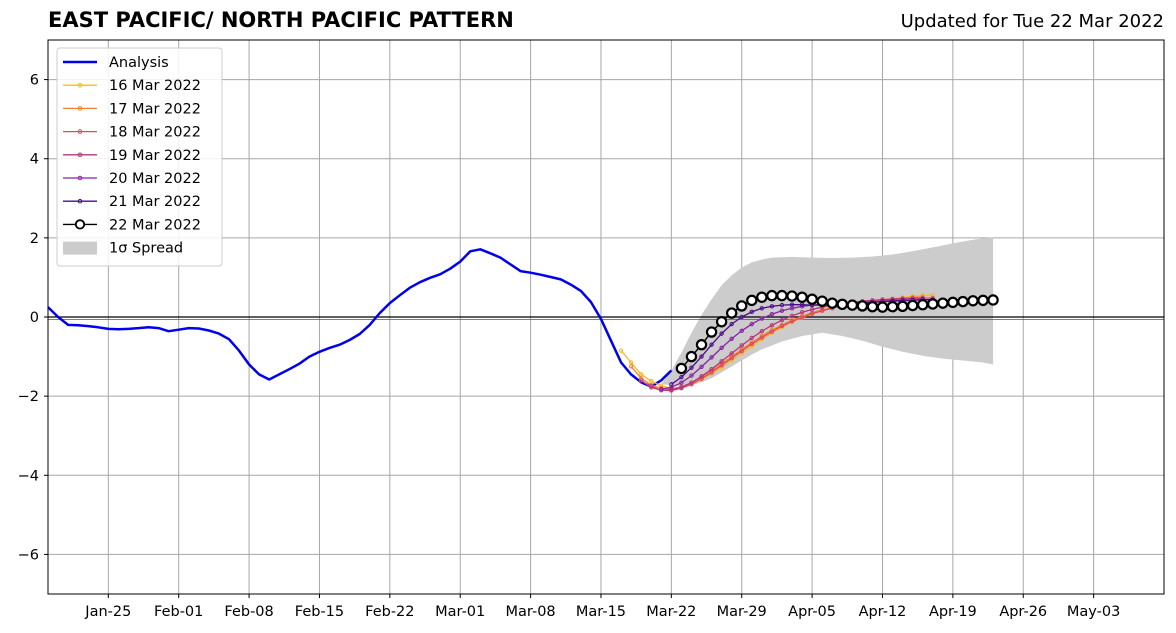 This screenshot has height=633, width=1176. Describe the element at coordinates (460, 612) in the screenshot. I see `x-tick-label: Mar-01` at that location.